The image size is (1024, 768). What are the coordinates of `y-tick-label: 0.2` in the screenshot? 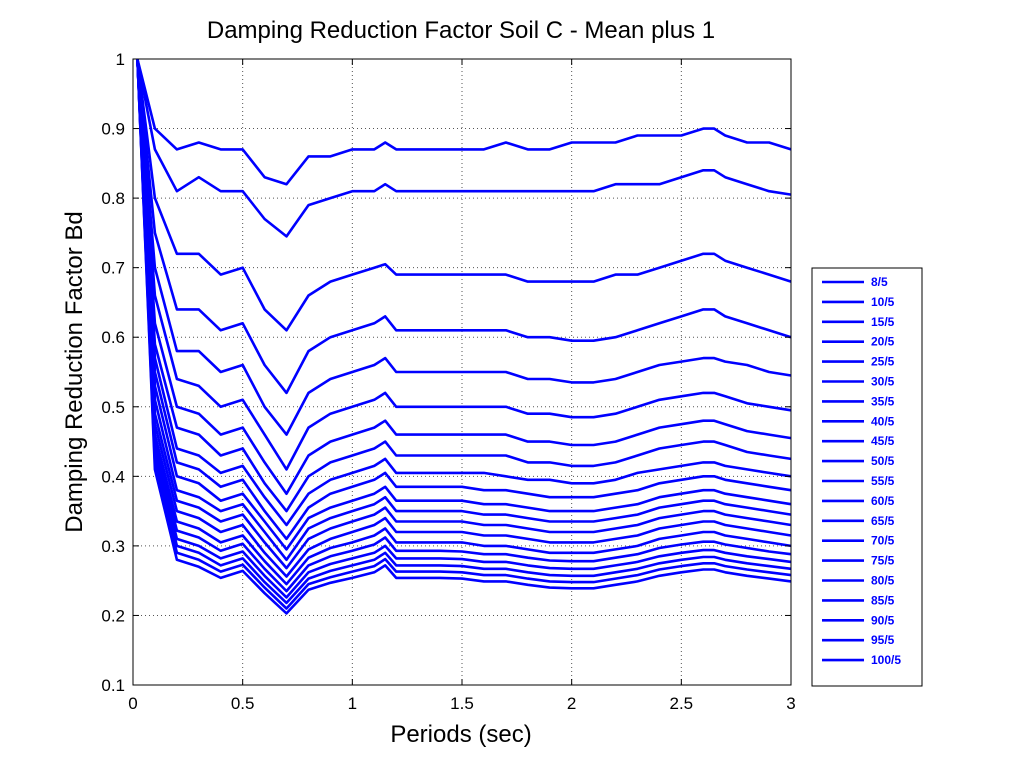 It's located at (113, 615).